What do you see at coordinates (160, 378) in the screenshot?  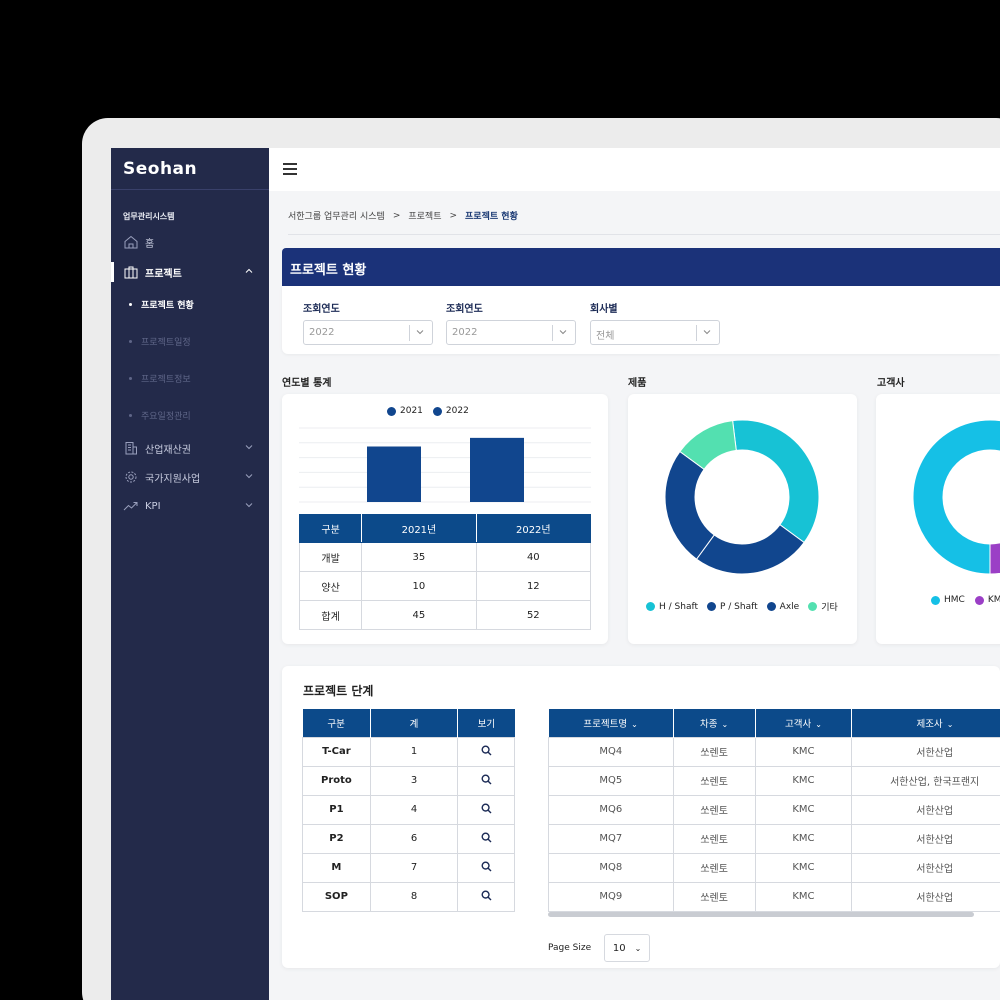 I see `sidebar-subitem-project-info: 프로젝트정보` at bounding box center [160, 378].